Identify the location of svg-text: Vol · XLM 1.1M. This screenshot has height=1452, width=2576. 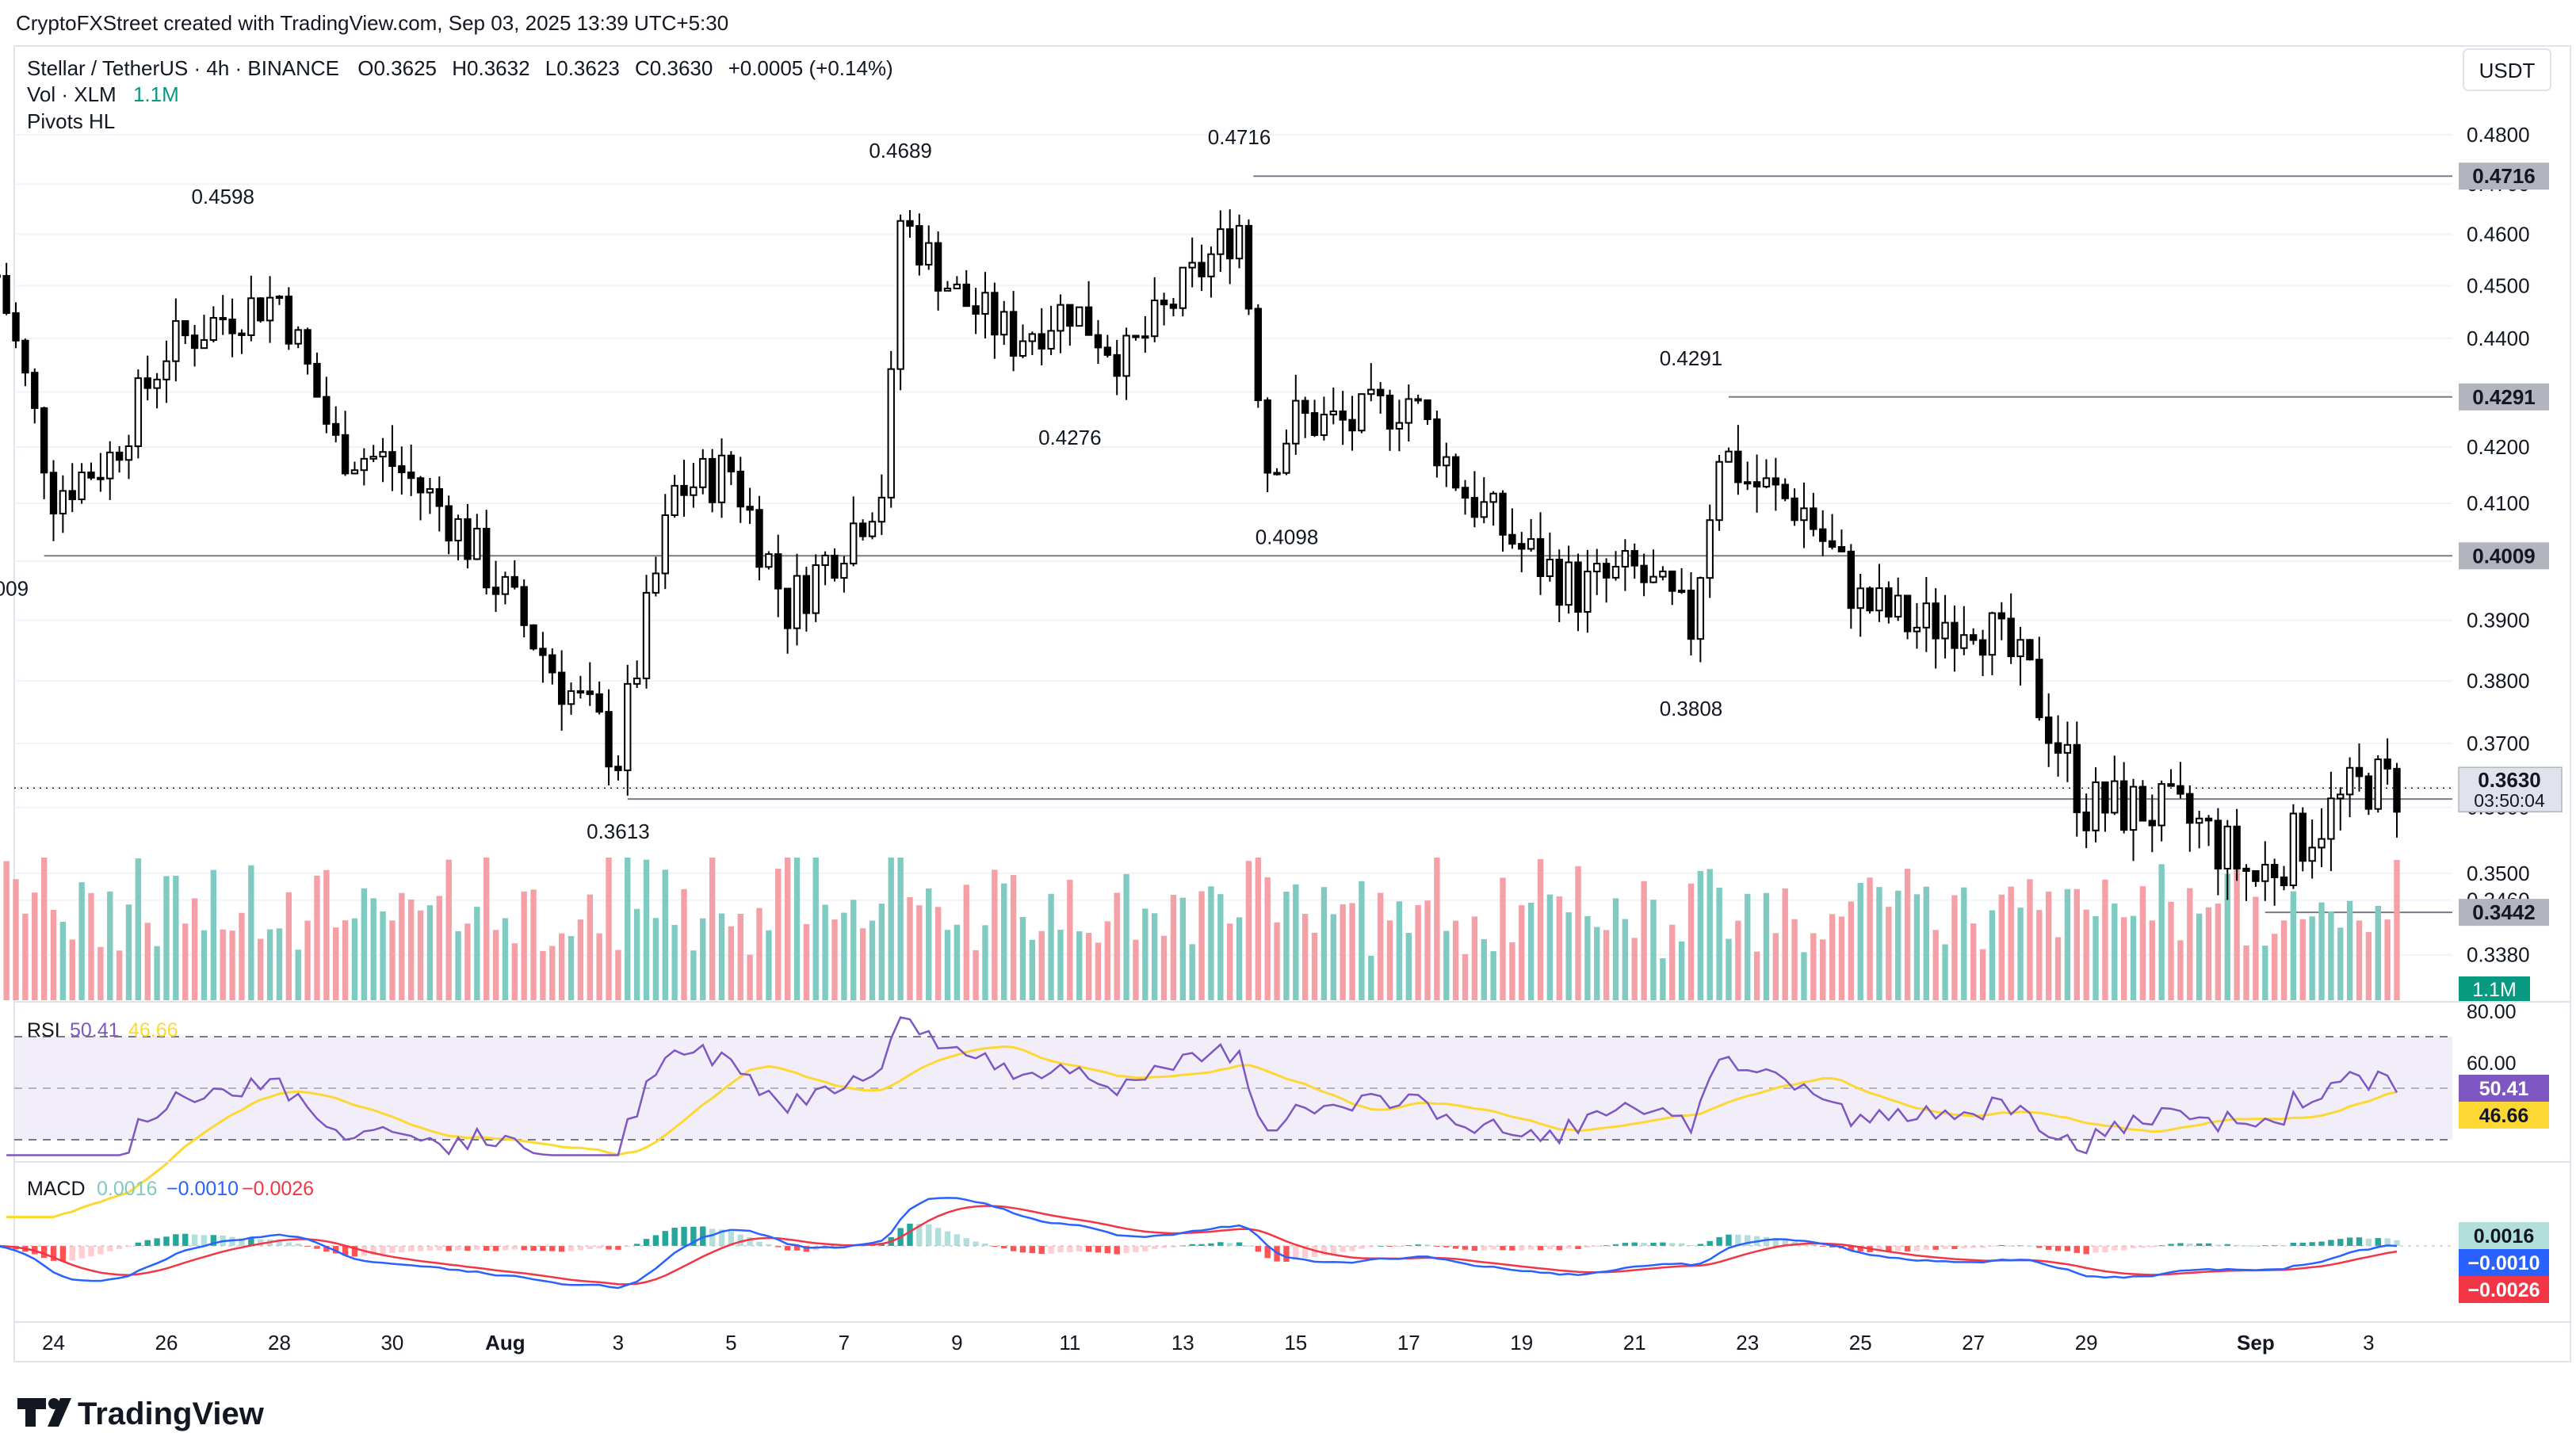
(103, 94).